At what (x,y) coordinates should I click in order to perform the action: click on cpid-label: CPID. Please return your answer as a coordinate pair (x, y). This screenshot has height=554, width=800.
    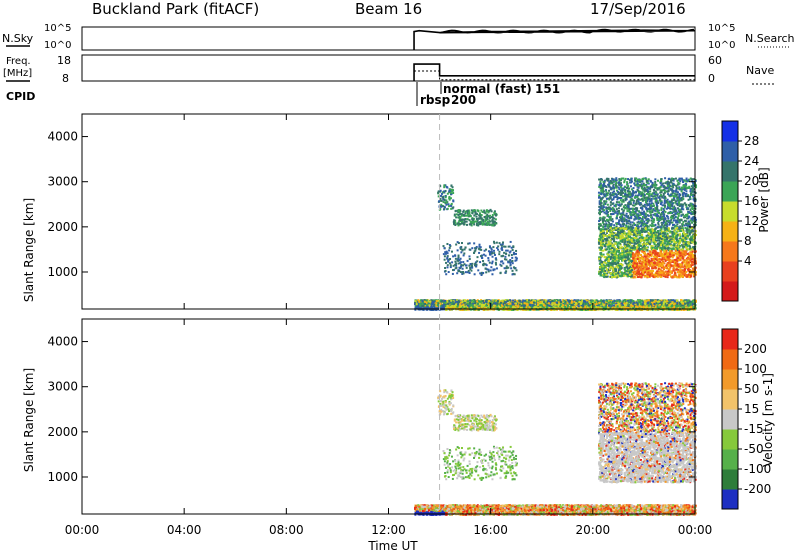
    Looking at the image, I should click on (20, 96).